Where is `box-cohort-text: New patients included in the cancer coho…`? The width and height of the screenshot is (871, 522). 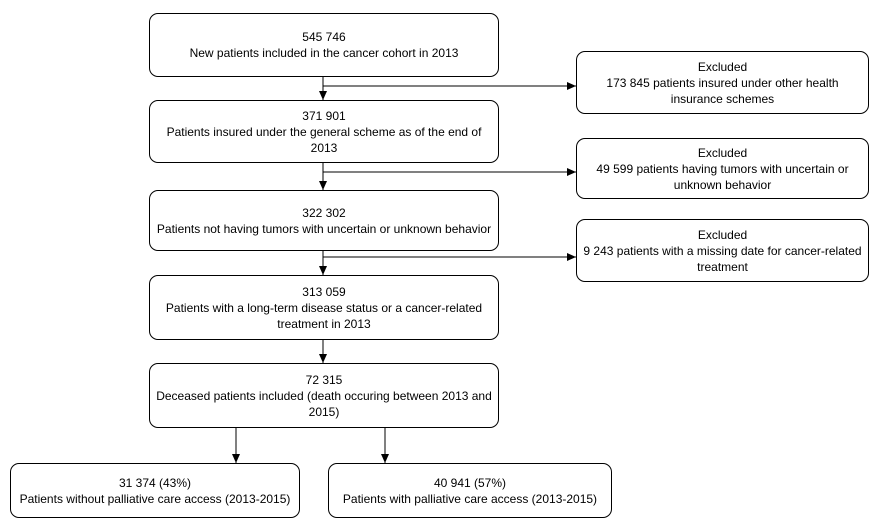 box-cohort-text: New patients included in the cancer coho… is located at coordinates (324, 53).